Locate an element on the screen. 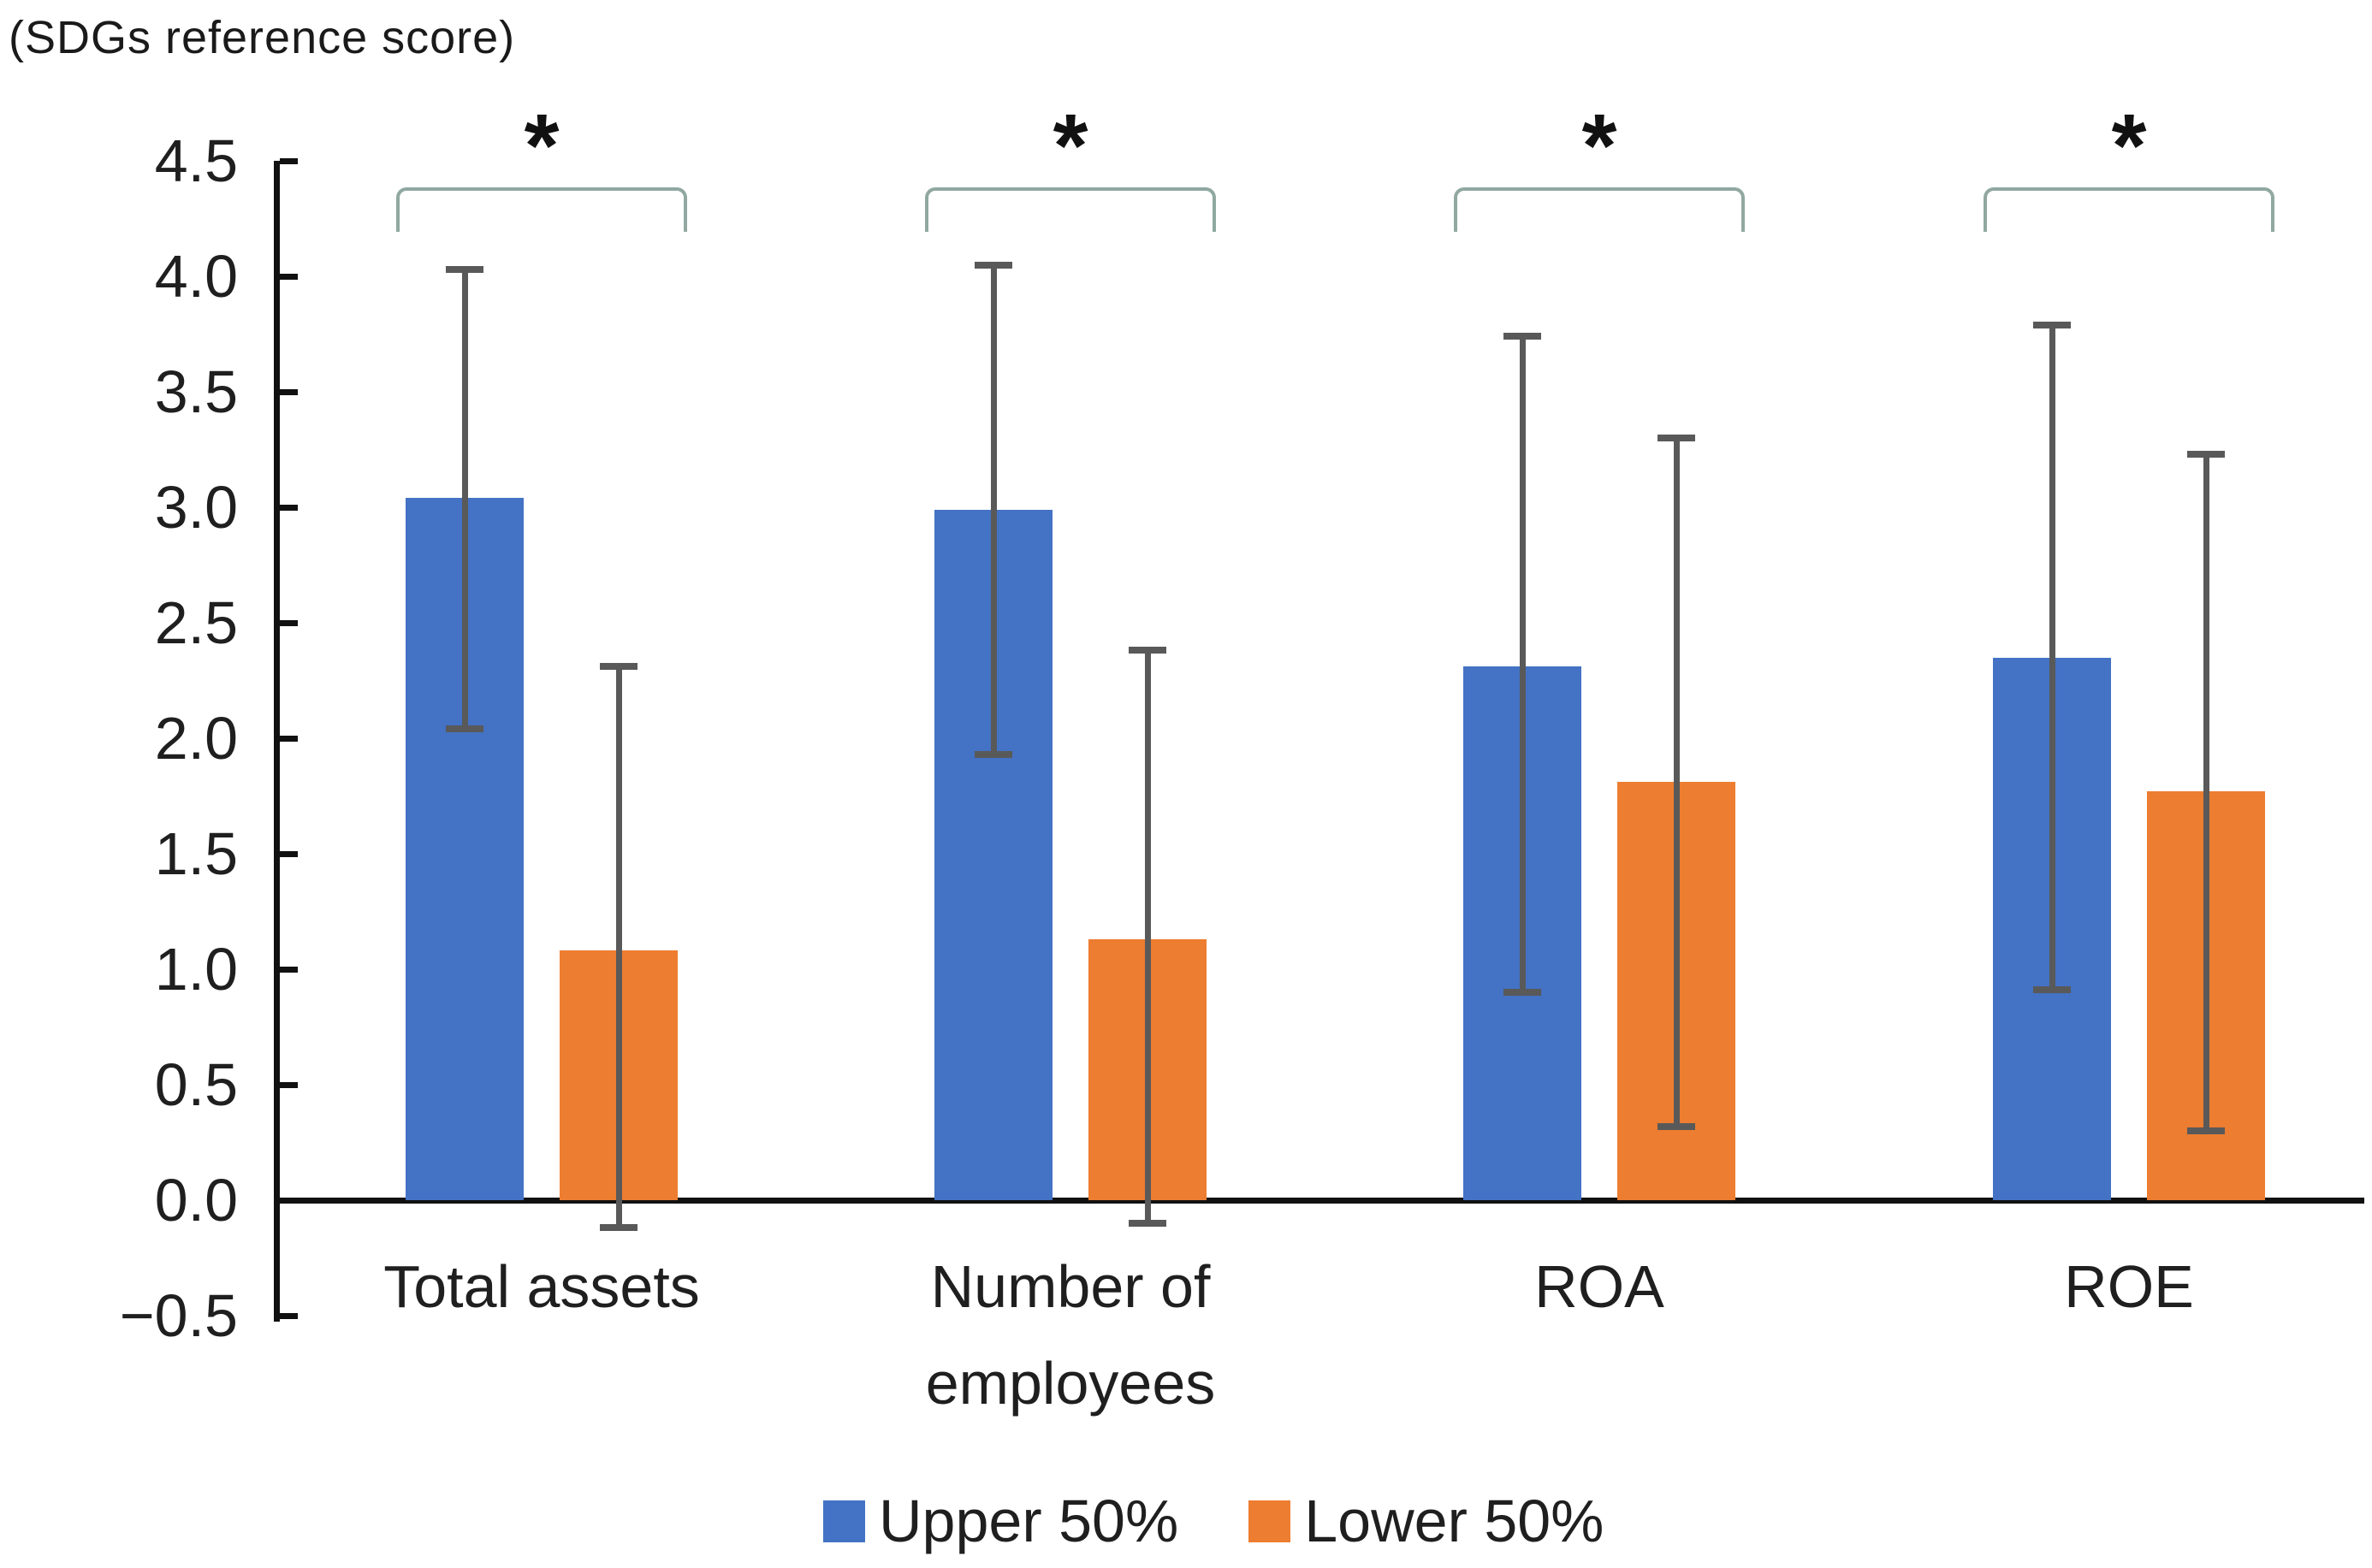 Image resolution: width=2372 pixels, height=1568 pixels. legend-item: Lower 50% is located at coordinates (1426, 1521).